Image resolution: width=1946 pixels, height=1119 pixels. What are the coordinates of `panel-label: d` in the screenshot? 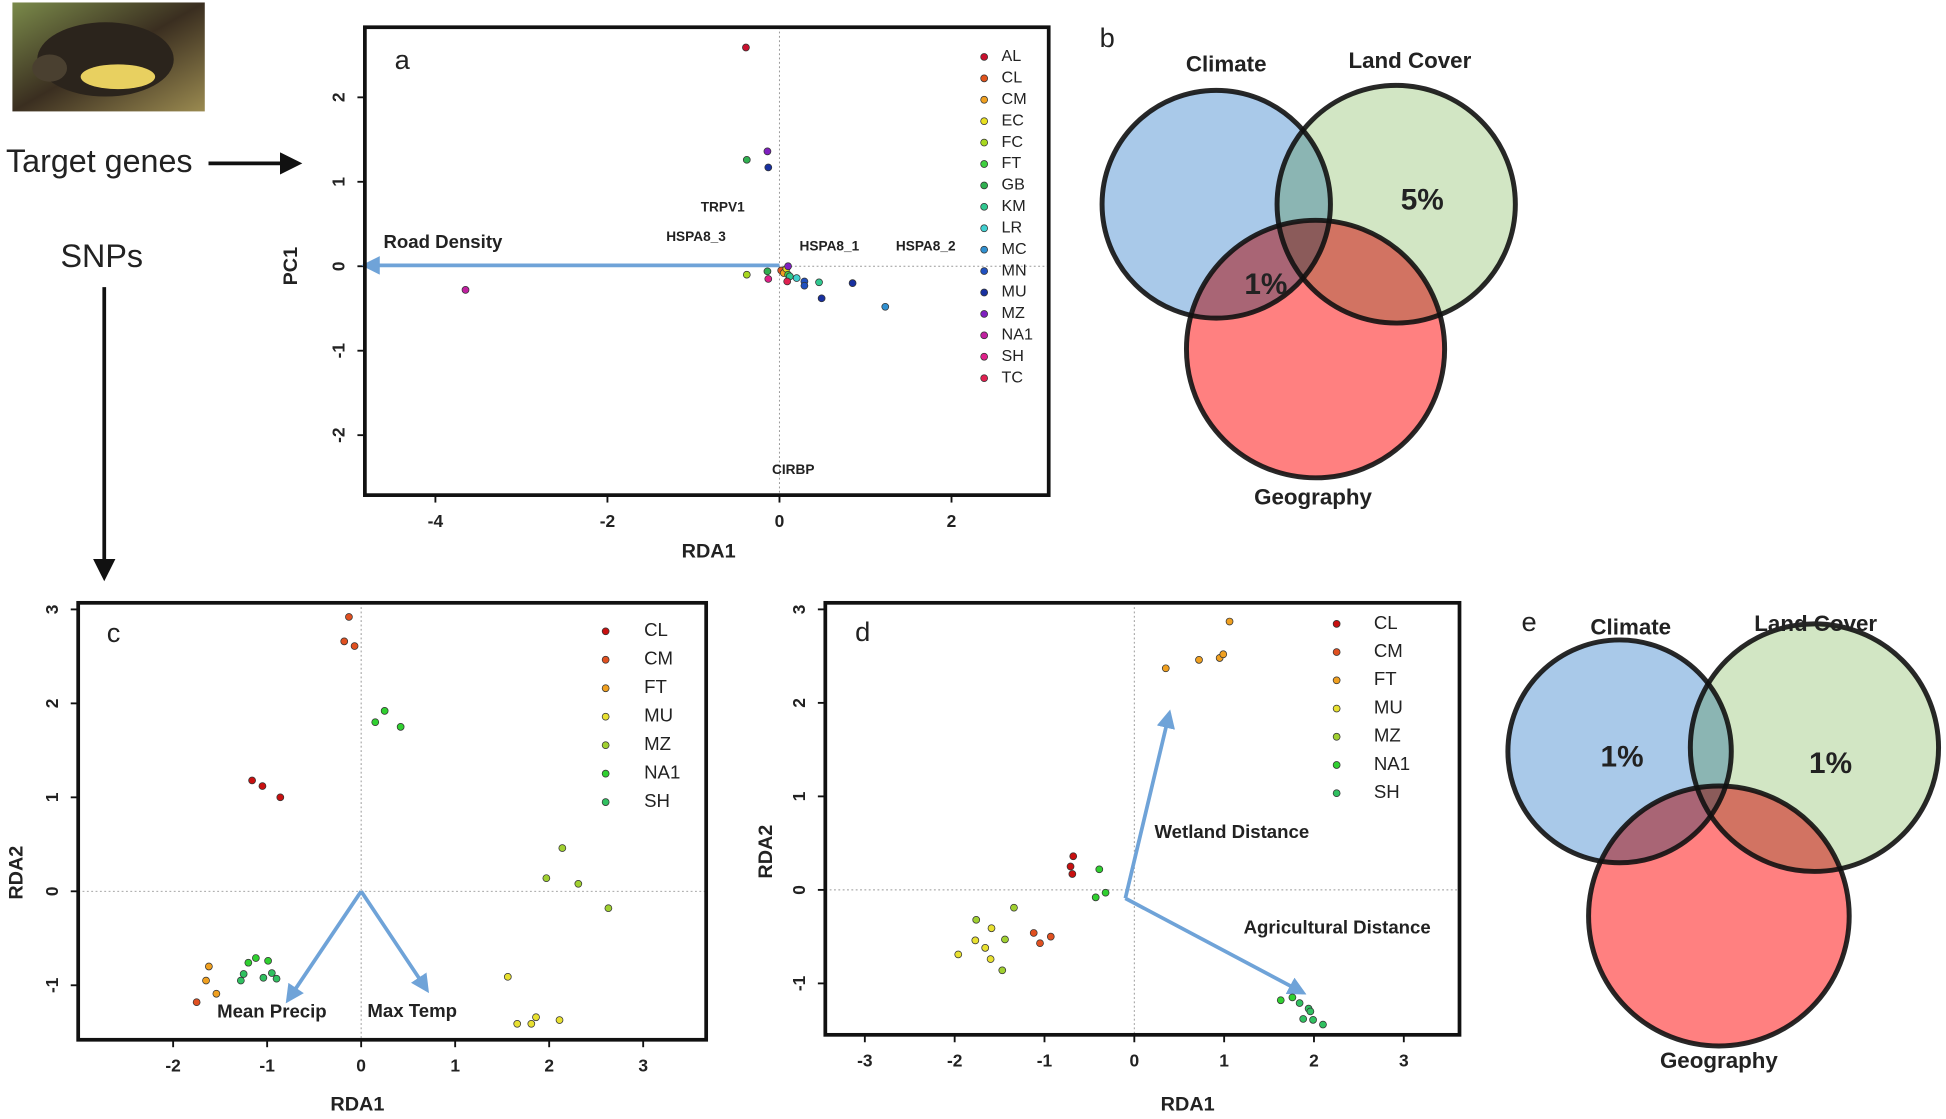 It's located at (862, 631).